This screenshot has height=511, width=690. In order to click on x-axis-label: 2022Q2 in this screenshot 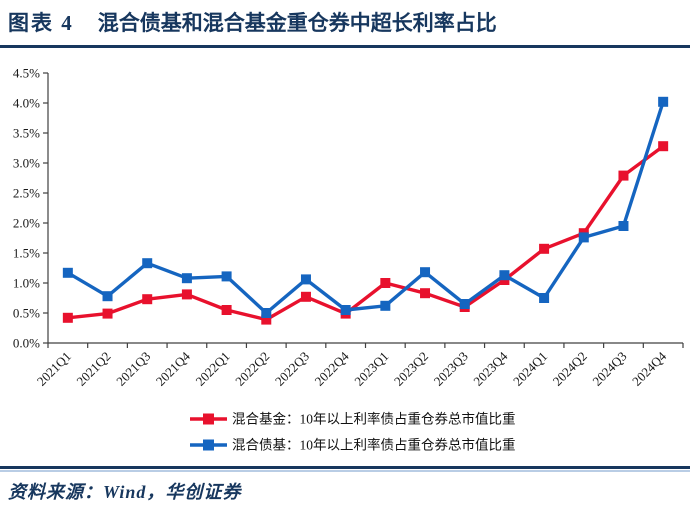, I will do `click(252, 369)`.